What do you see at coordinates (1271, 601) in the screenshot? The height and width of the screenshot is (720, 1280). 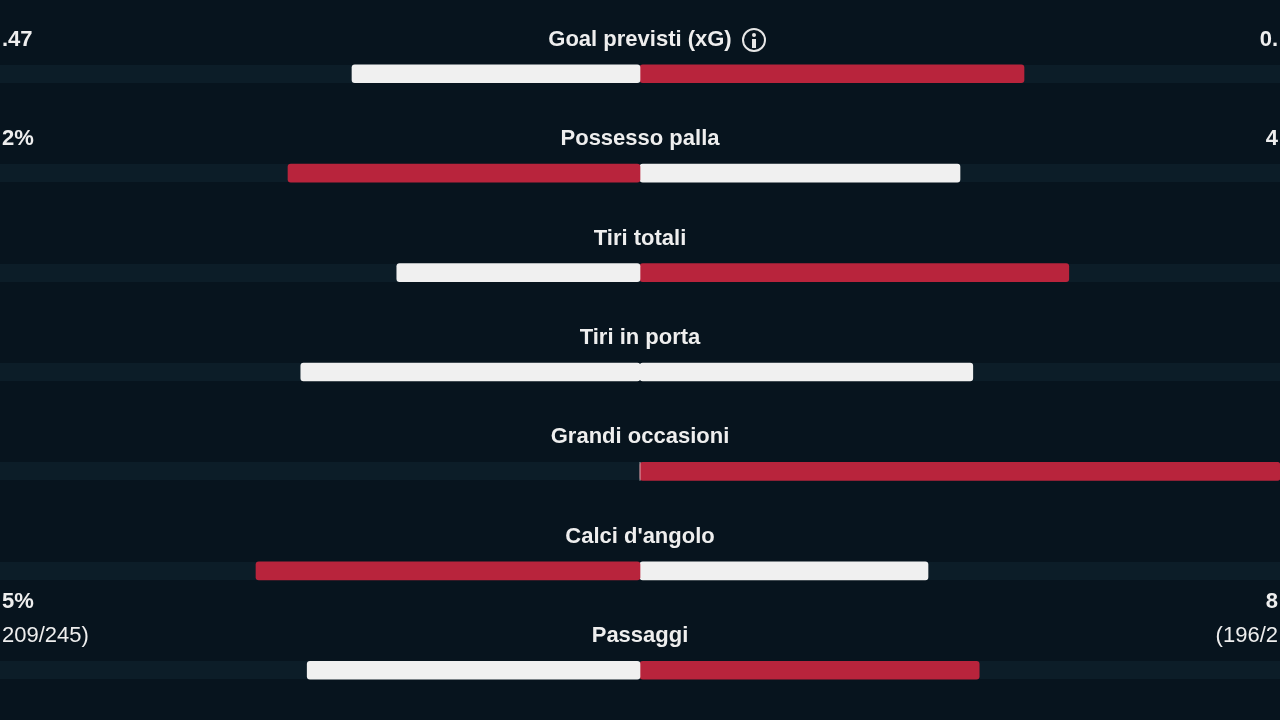 I see `annotation: 8` at bounding box center [1271, 601].